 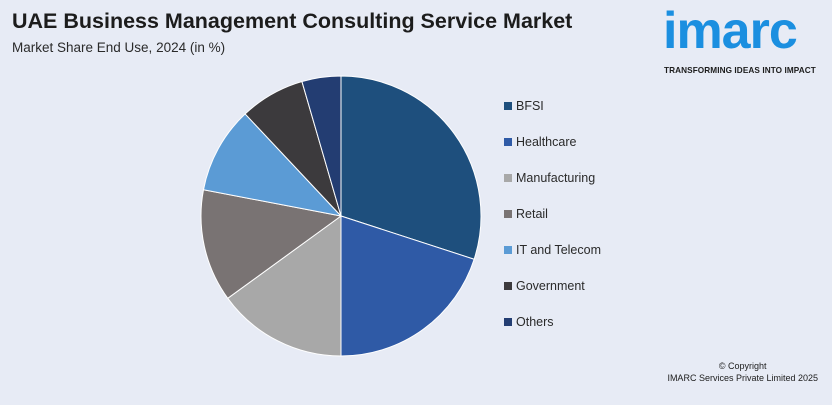 What do you see at coordinates (532, 214) in the screenshot?
I see `legend-label: Retail` at bounding box center [532, 214].